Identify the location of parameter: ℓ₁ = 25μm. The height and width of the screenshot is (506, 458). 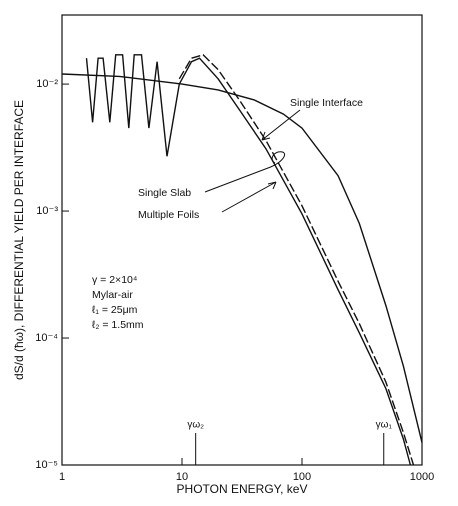
(115, 310).